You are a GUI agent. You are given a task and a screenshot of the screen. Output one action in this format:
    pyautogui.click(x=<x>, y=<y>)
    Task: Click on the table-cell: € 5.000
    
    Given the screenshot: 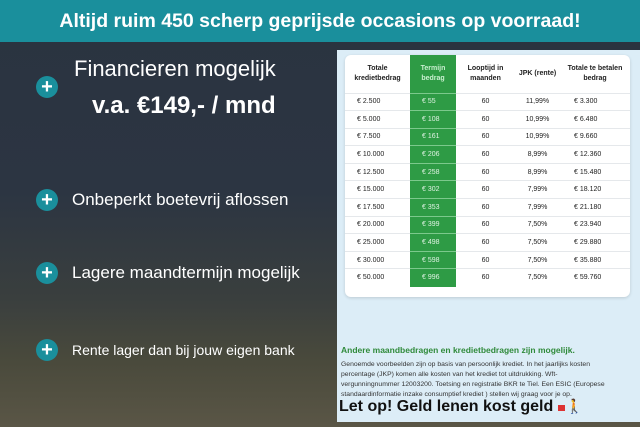 What is the action you would take?
    pyautogui.click(x=377, y=119)
    